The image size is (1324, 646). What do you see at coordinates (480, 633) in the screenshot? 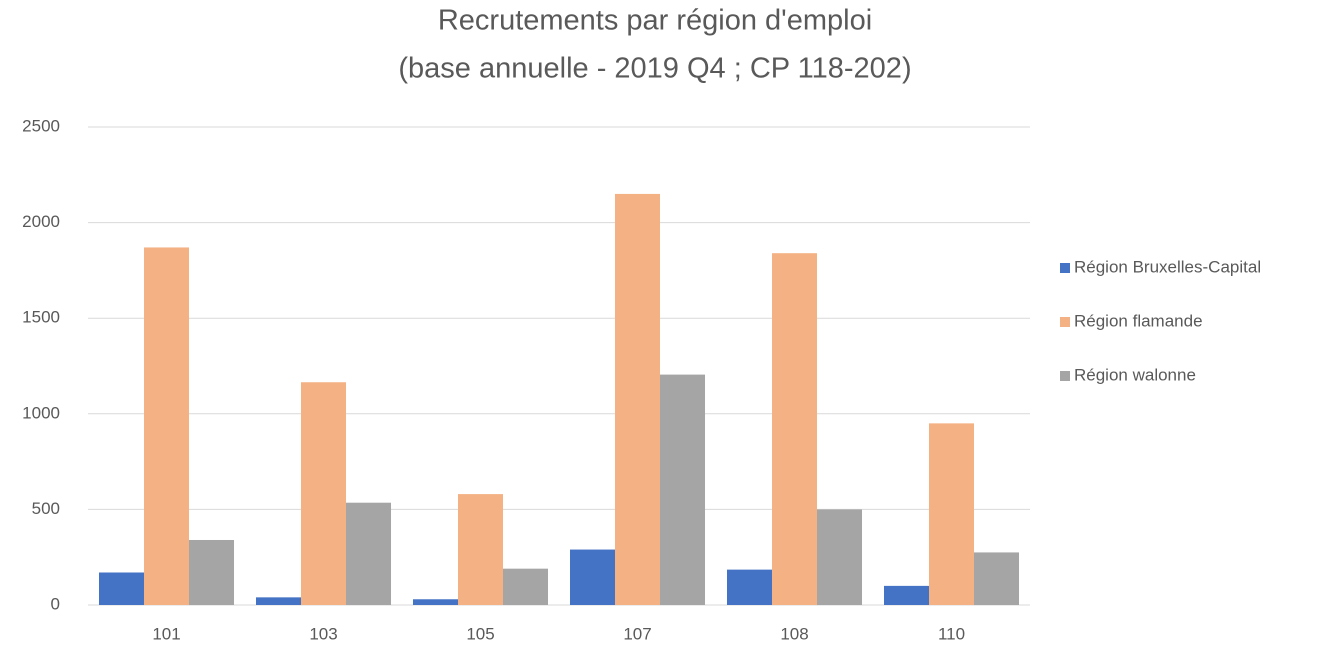
I see `x-tick-label: 105` at bounding box center [480, 633].